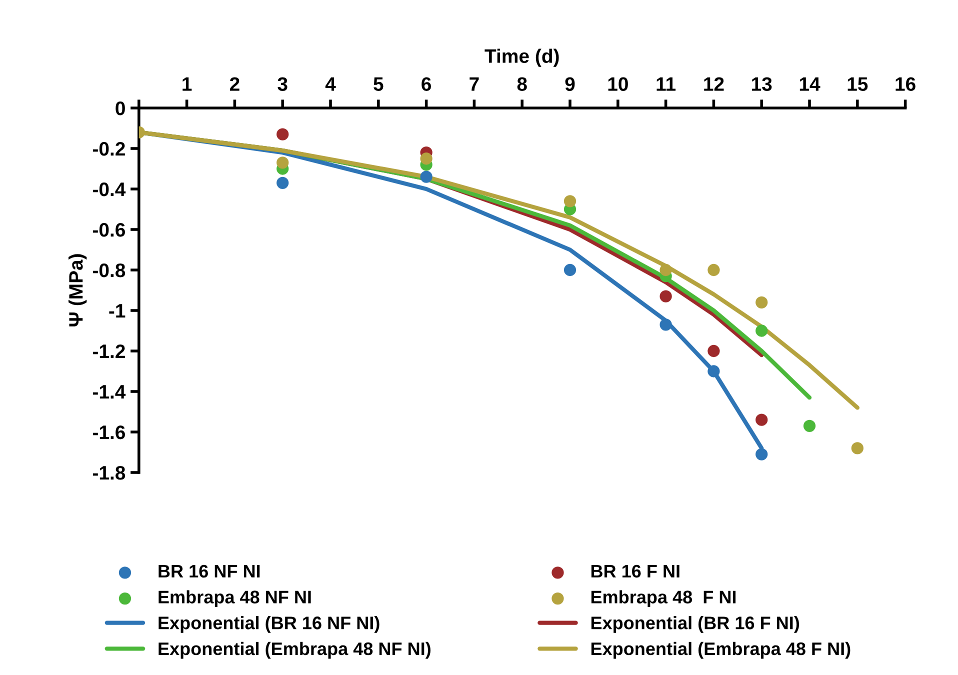  Describe the element at coordinates (109, 473) in the screenshot. I see `y-tick-label: -1.8` at that location.